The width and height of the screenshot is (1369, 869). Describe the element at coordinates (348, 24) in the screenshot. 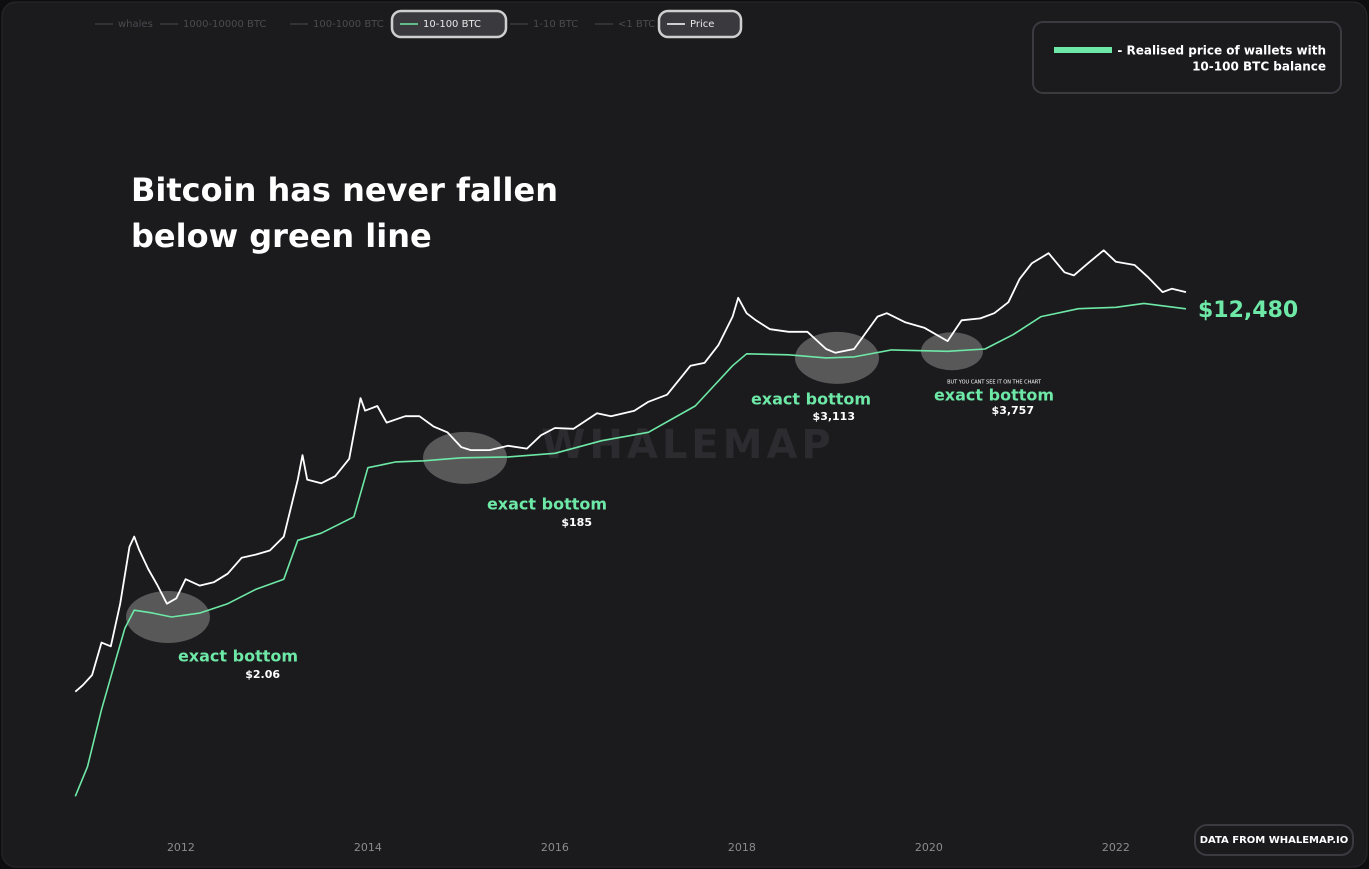

I see `legend-label: 100-1000 BTC` at that location.